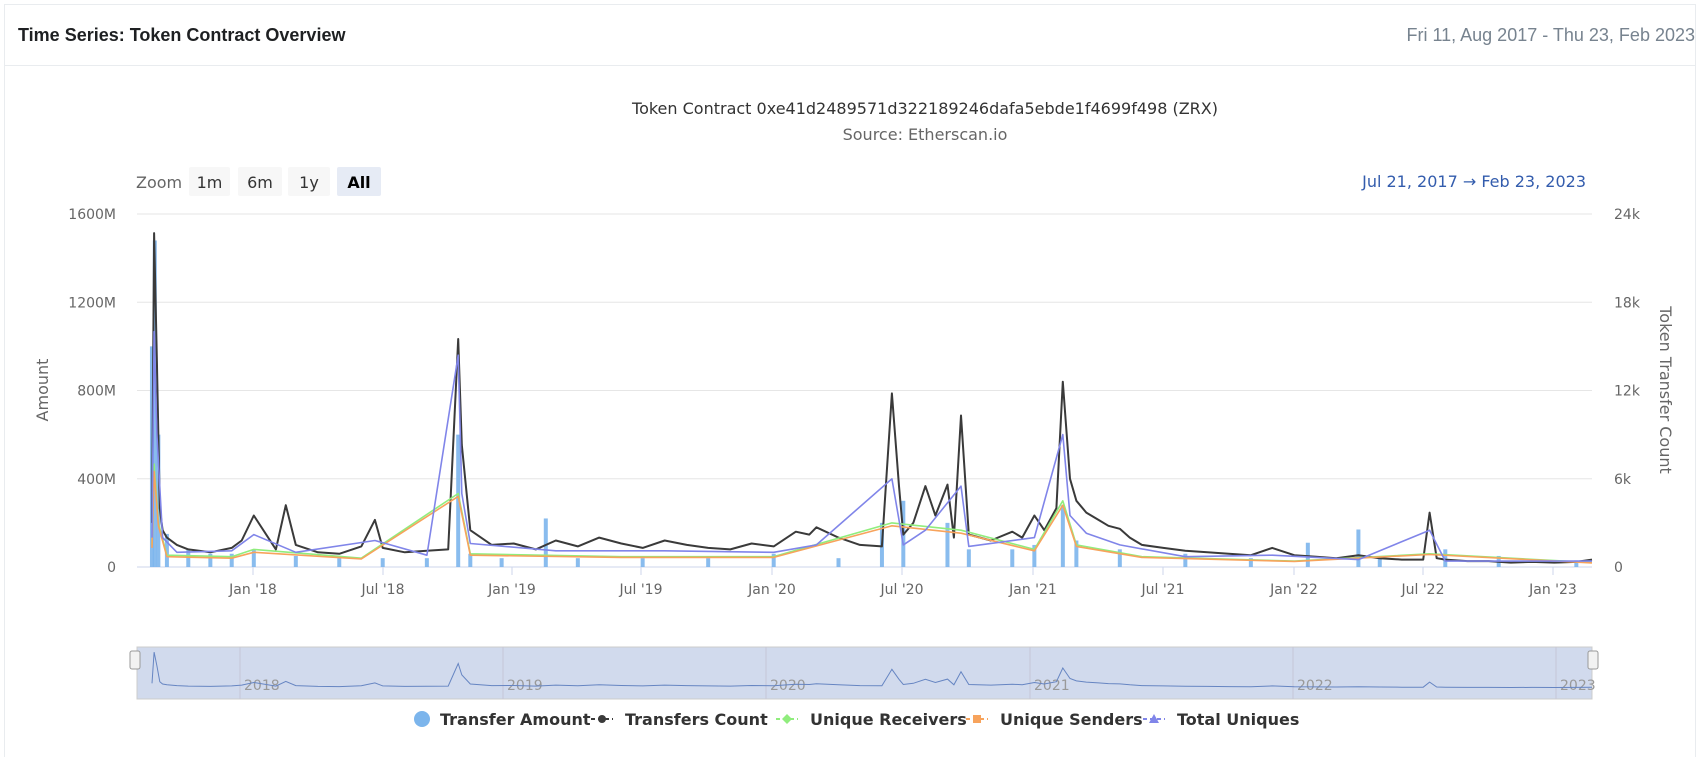 This screenshot has height=760, width=1699. Describe the element at coordinates (1665, 389) in the screenshot. I see `y-right-axis-title: Token Transfer Count` at that location.